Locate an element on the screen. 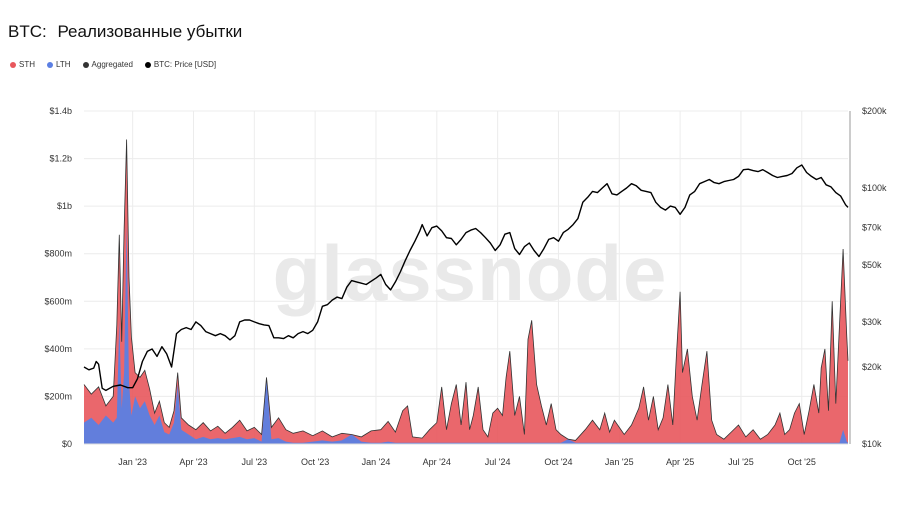 This screenshot has height=507, width=900. x-tick-label: Jul '24 is located at coordinates (498, 462).